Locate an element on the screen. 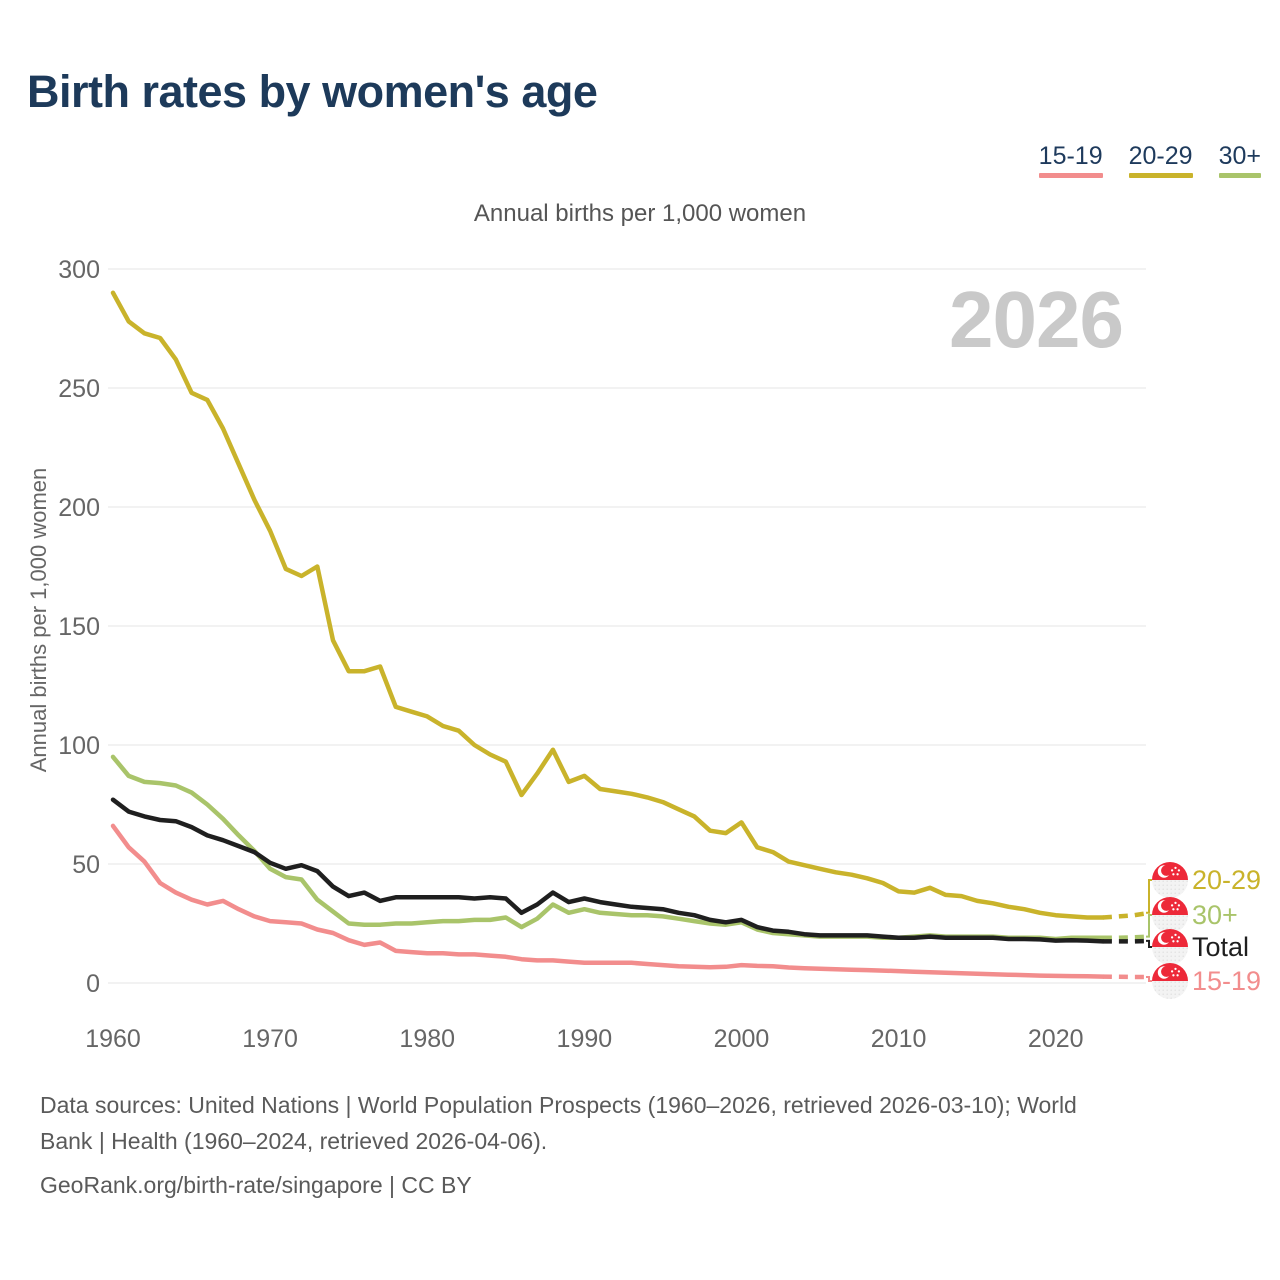 Image resolution: width=1280 pixels, height=1280 pixels. legend-item-15-19: 15-19 is located at coordinates (1070, 160).